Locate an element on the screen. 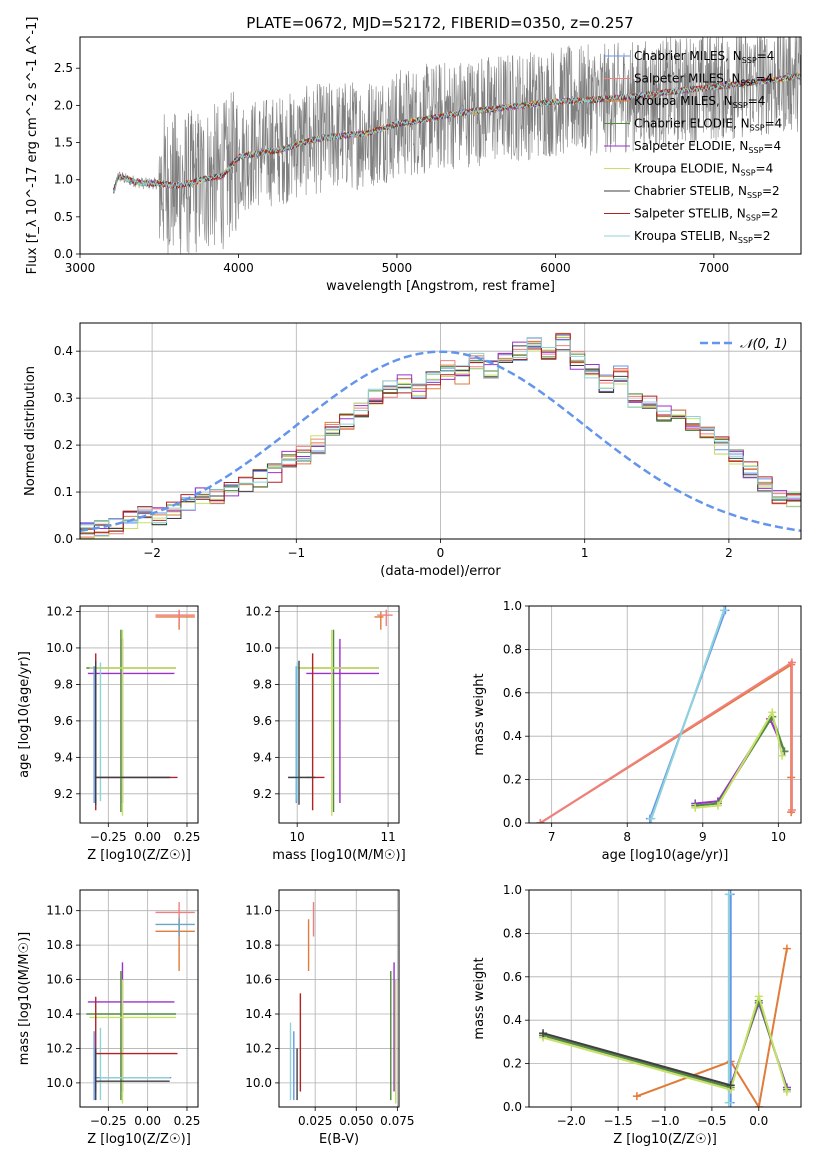 This screenshot has height=1170, width=819. y-tick-label: 11.0 is located at coordinates (59, 911).